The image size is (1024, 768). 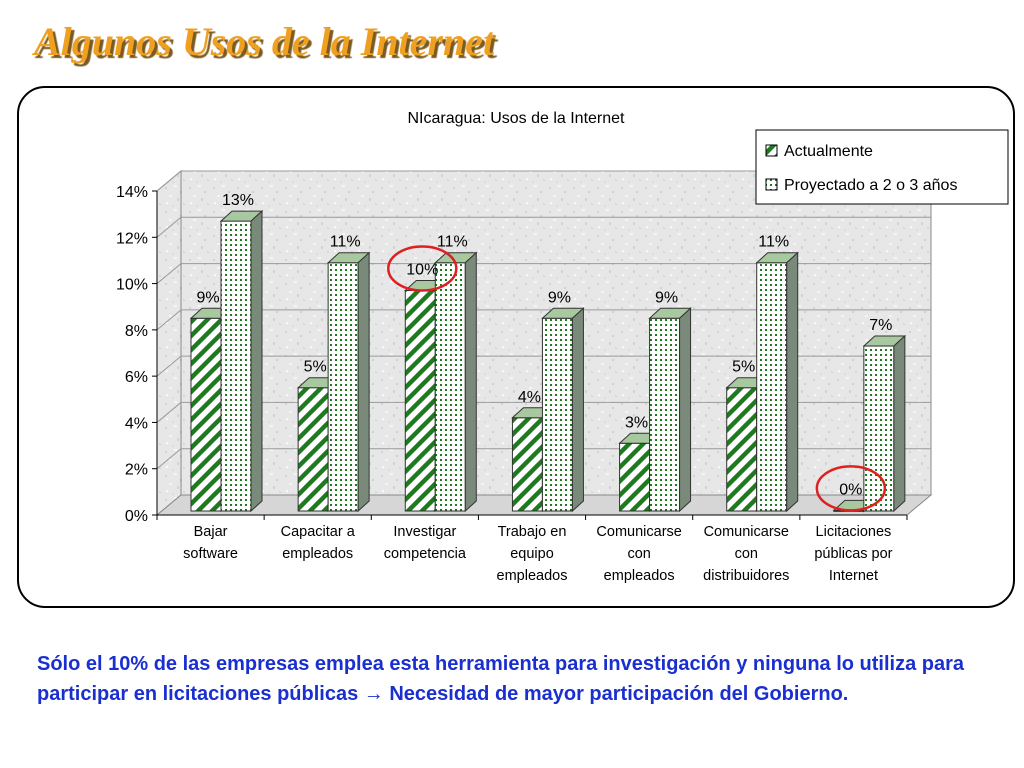 I want to click on legend: Actualmente Proyectado a 2 o 3 años, so click(x=882, y=167).